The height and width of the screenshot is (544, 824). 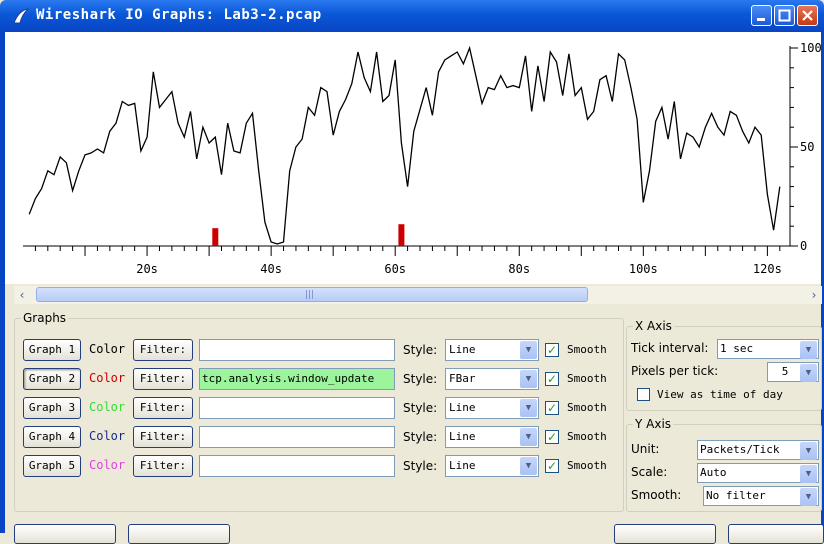 I want to click on y-tick-label: 0, so click(x=803, y=246).